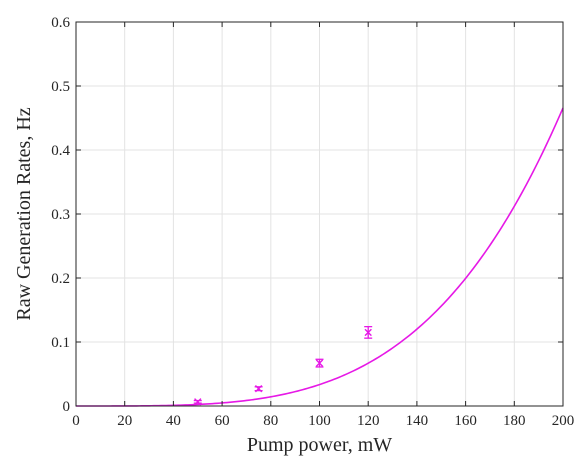 This screenshot has height=459, width=579. I want to click on y-axis-title: Raw Generation Rates, Hz, so click(24, 213).